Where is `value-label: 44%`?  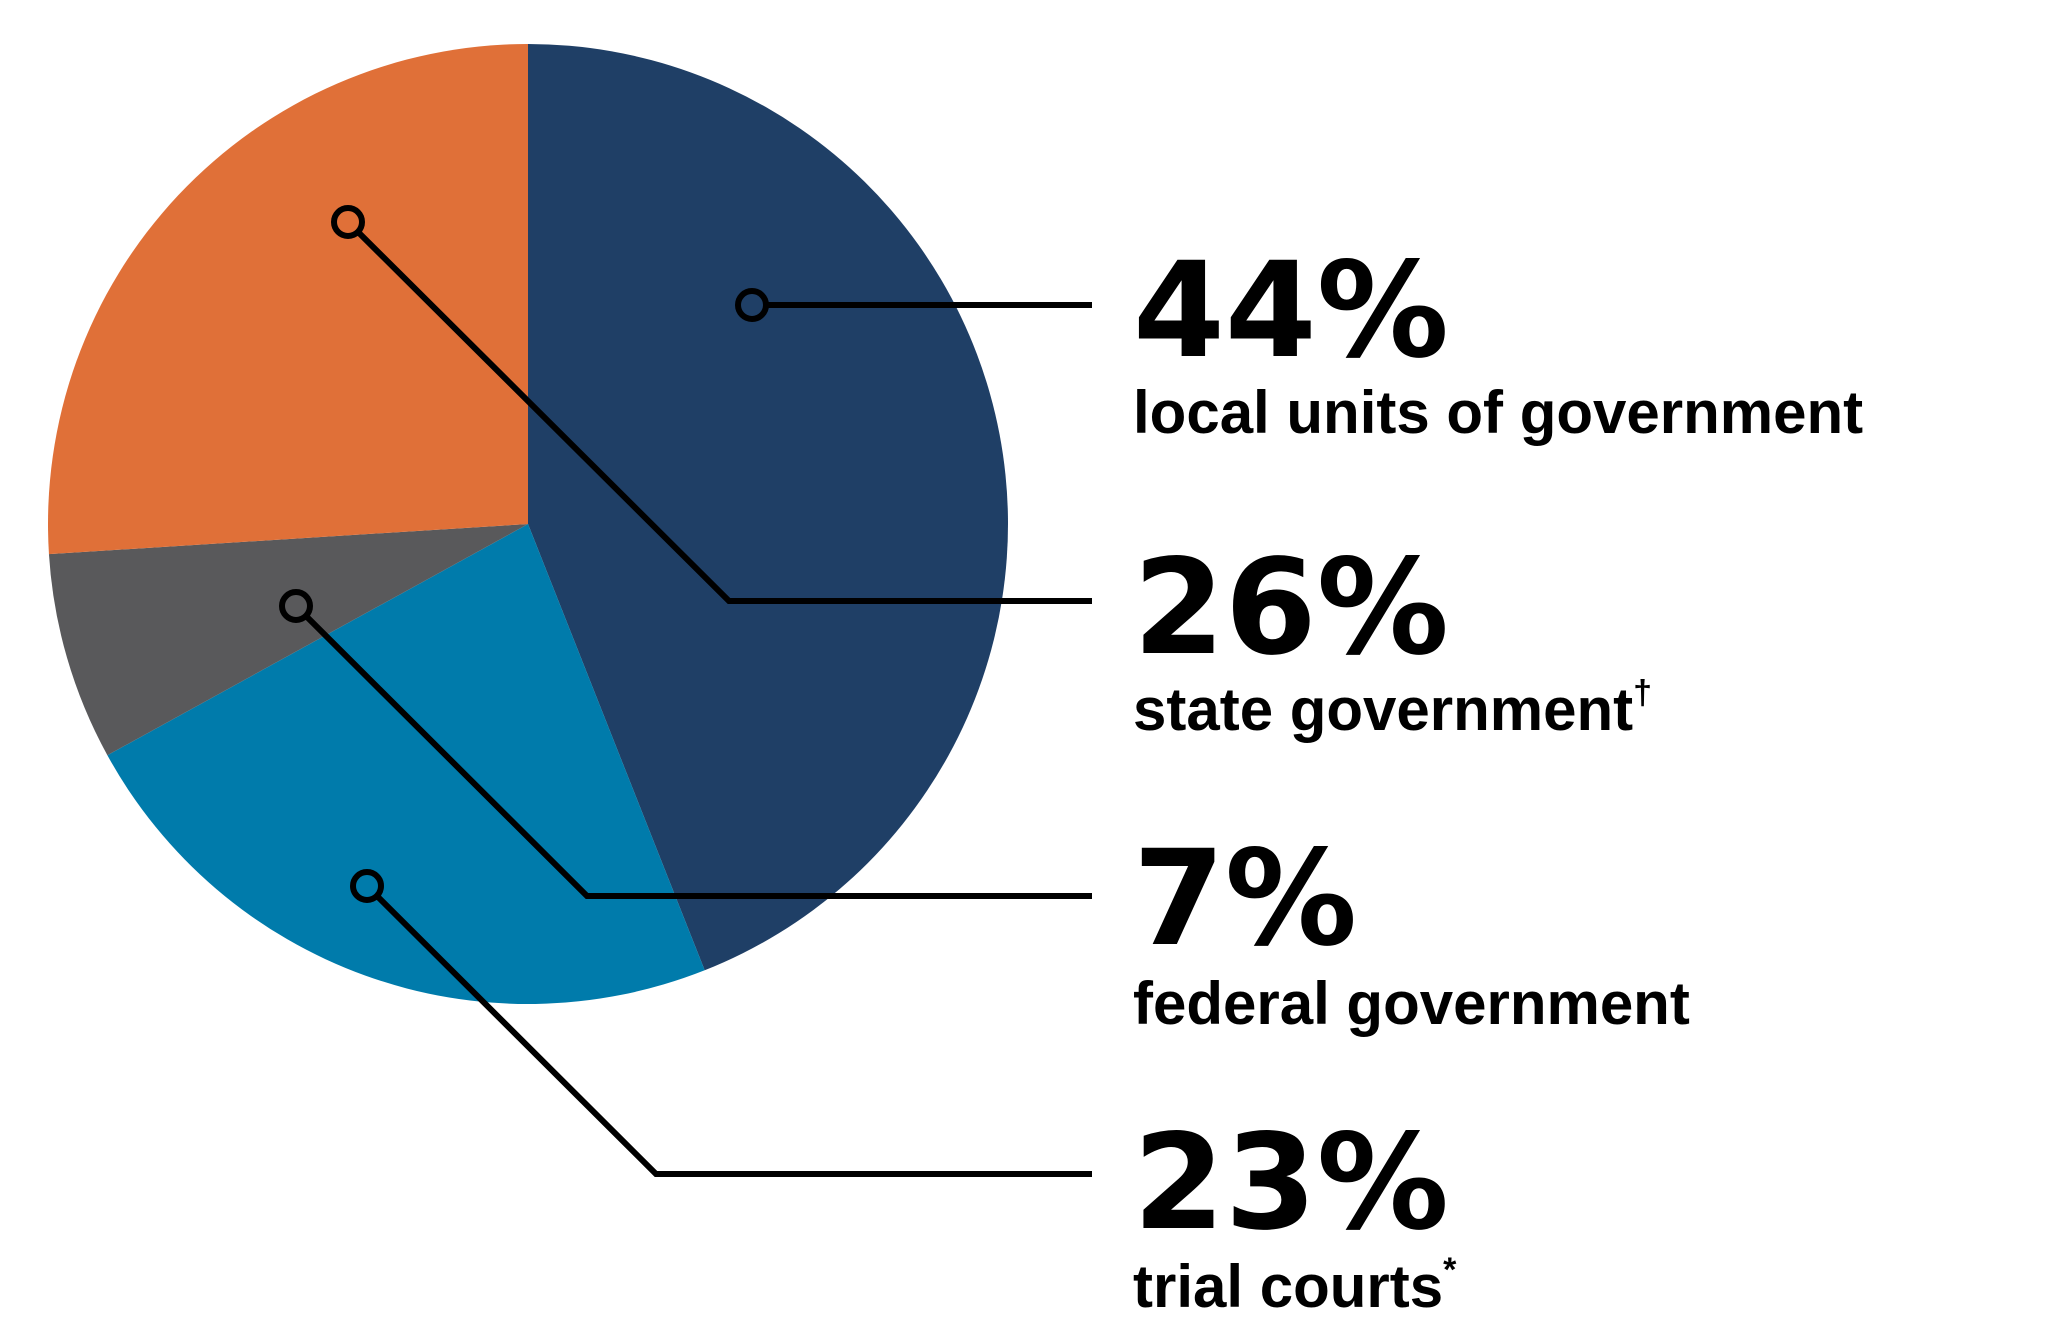 value-label: 44% is located at coordinates (1291, 311).